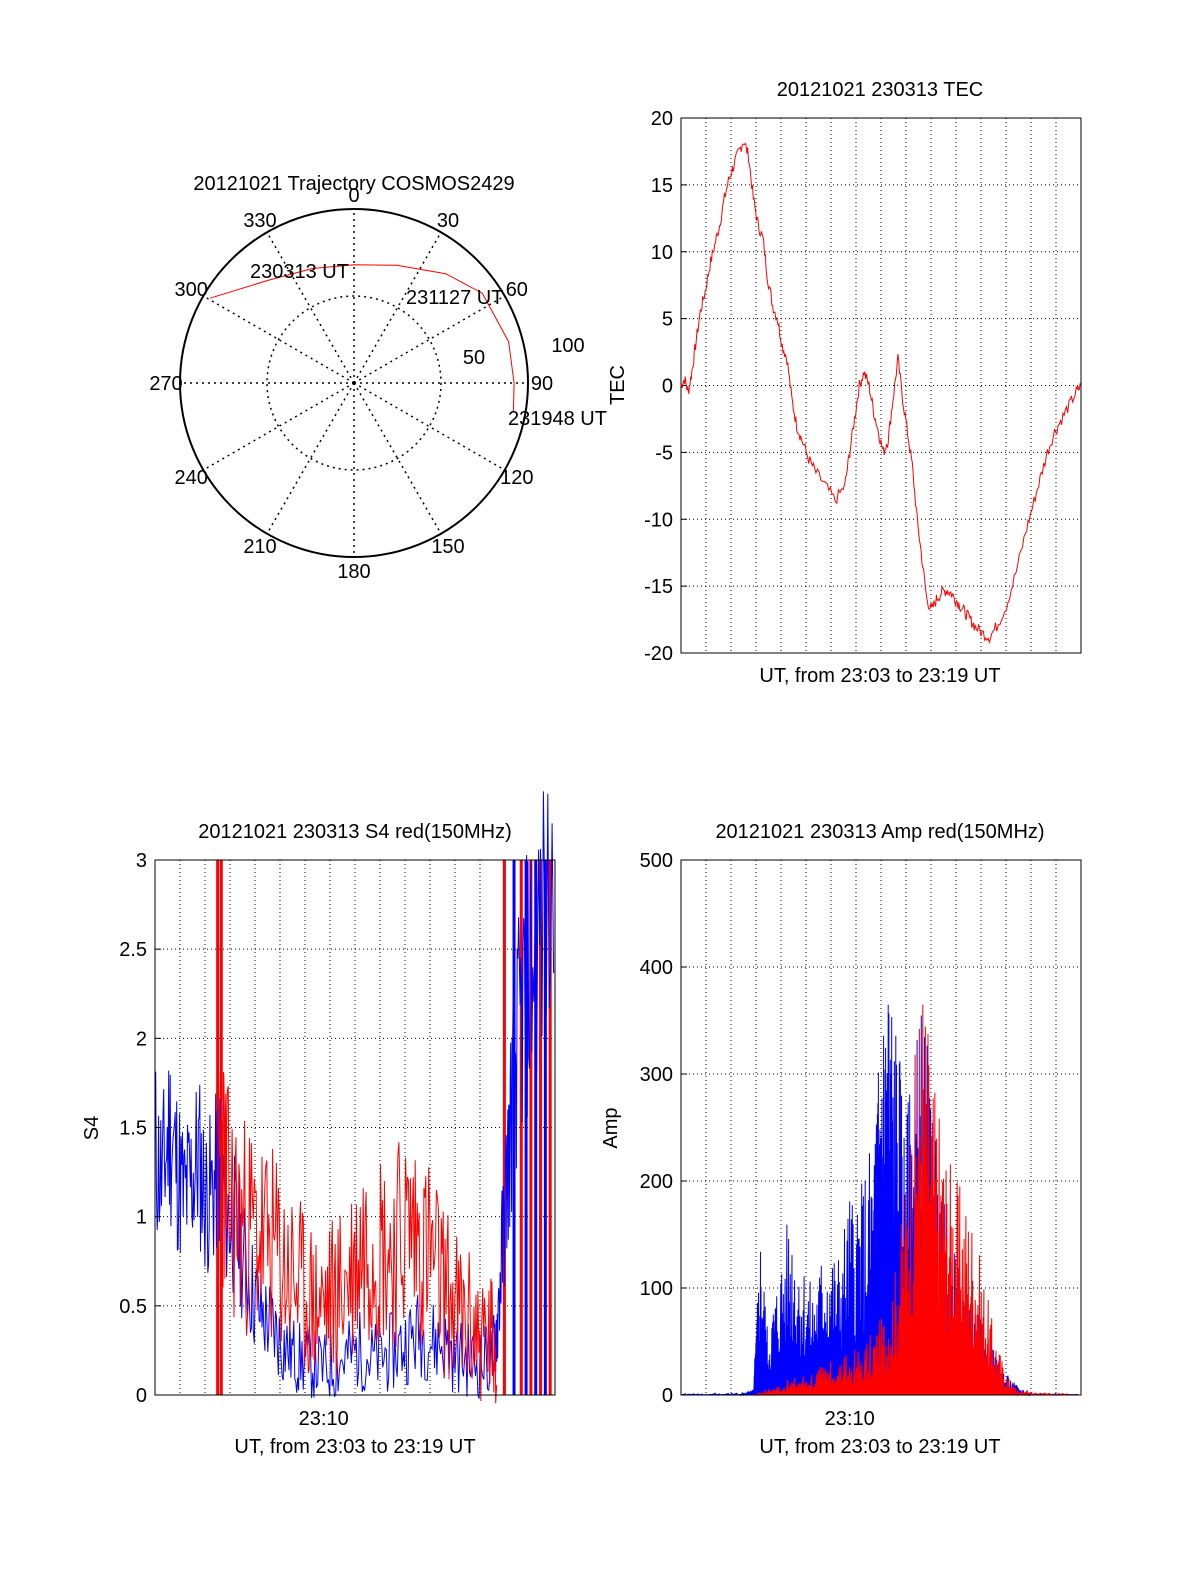 The height and width of the screenshot is (1575, 1200). Describe the element at coordinates (662, 186) in the screenshot. I see `y-tick-label: 15` at that location.